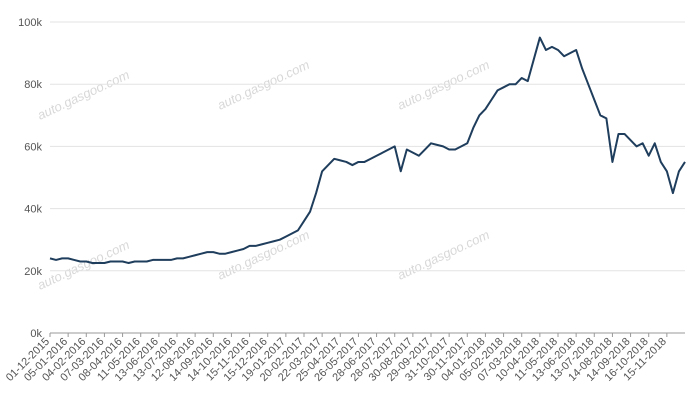 Image resolution: width=700 pixels, height=402 pixels. What do you see at coordinates (30, 23) in the screenshot?
I see `y-tick-label: 100k` at bounding box center [30, 23].